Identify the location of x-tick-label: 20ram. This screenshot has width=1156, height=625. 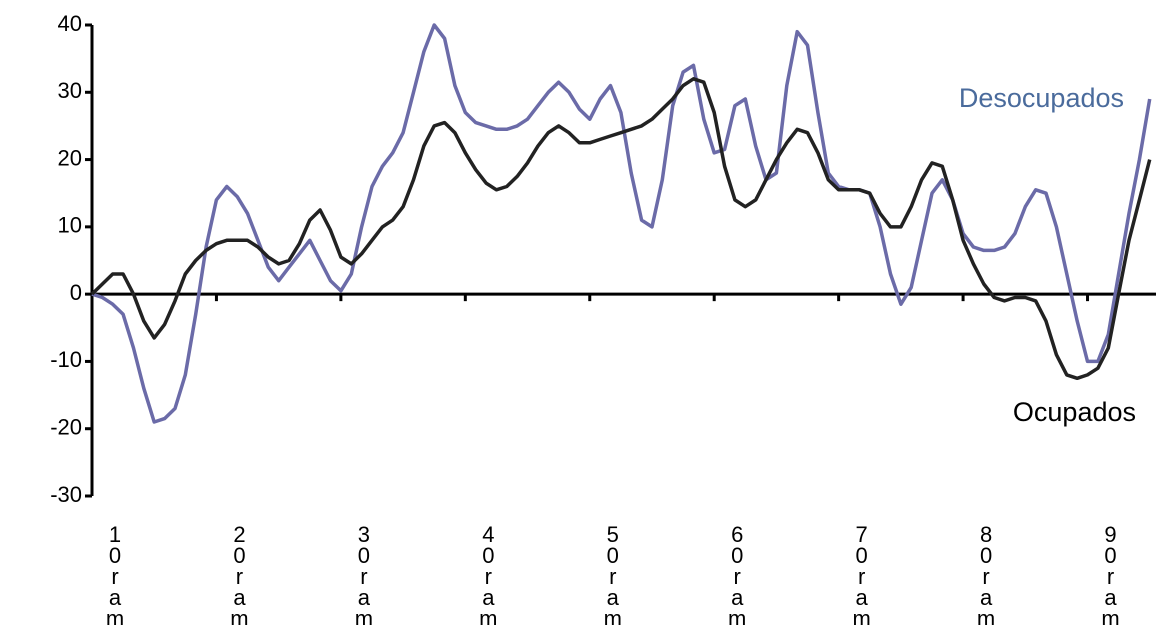
(239, 573).